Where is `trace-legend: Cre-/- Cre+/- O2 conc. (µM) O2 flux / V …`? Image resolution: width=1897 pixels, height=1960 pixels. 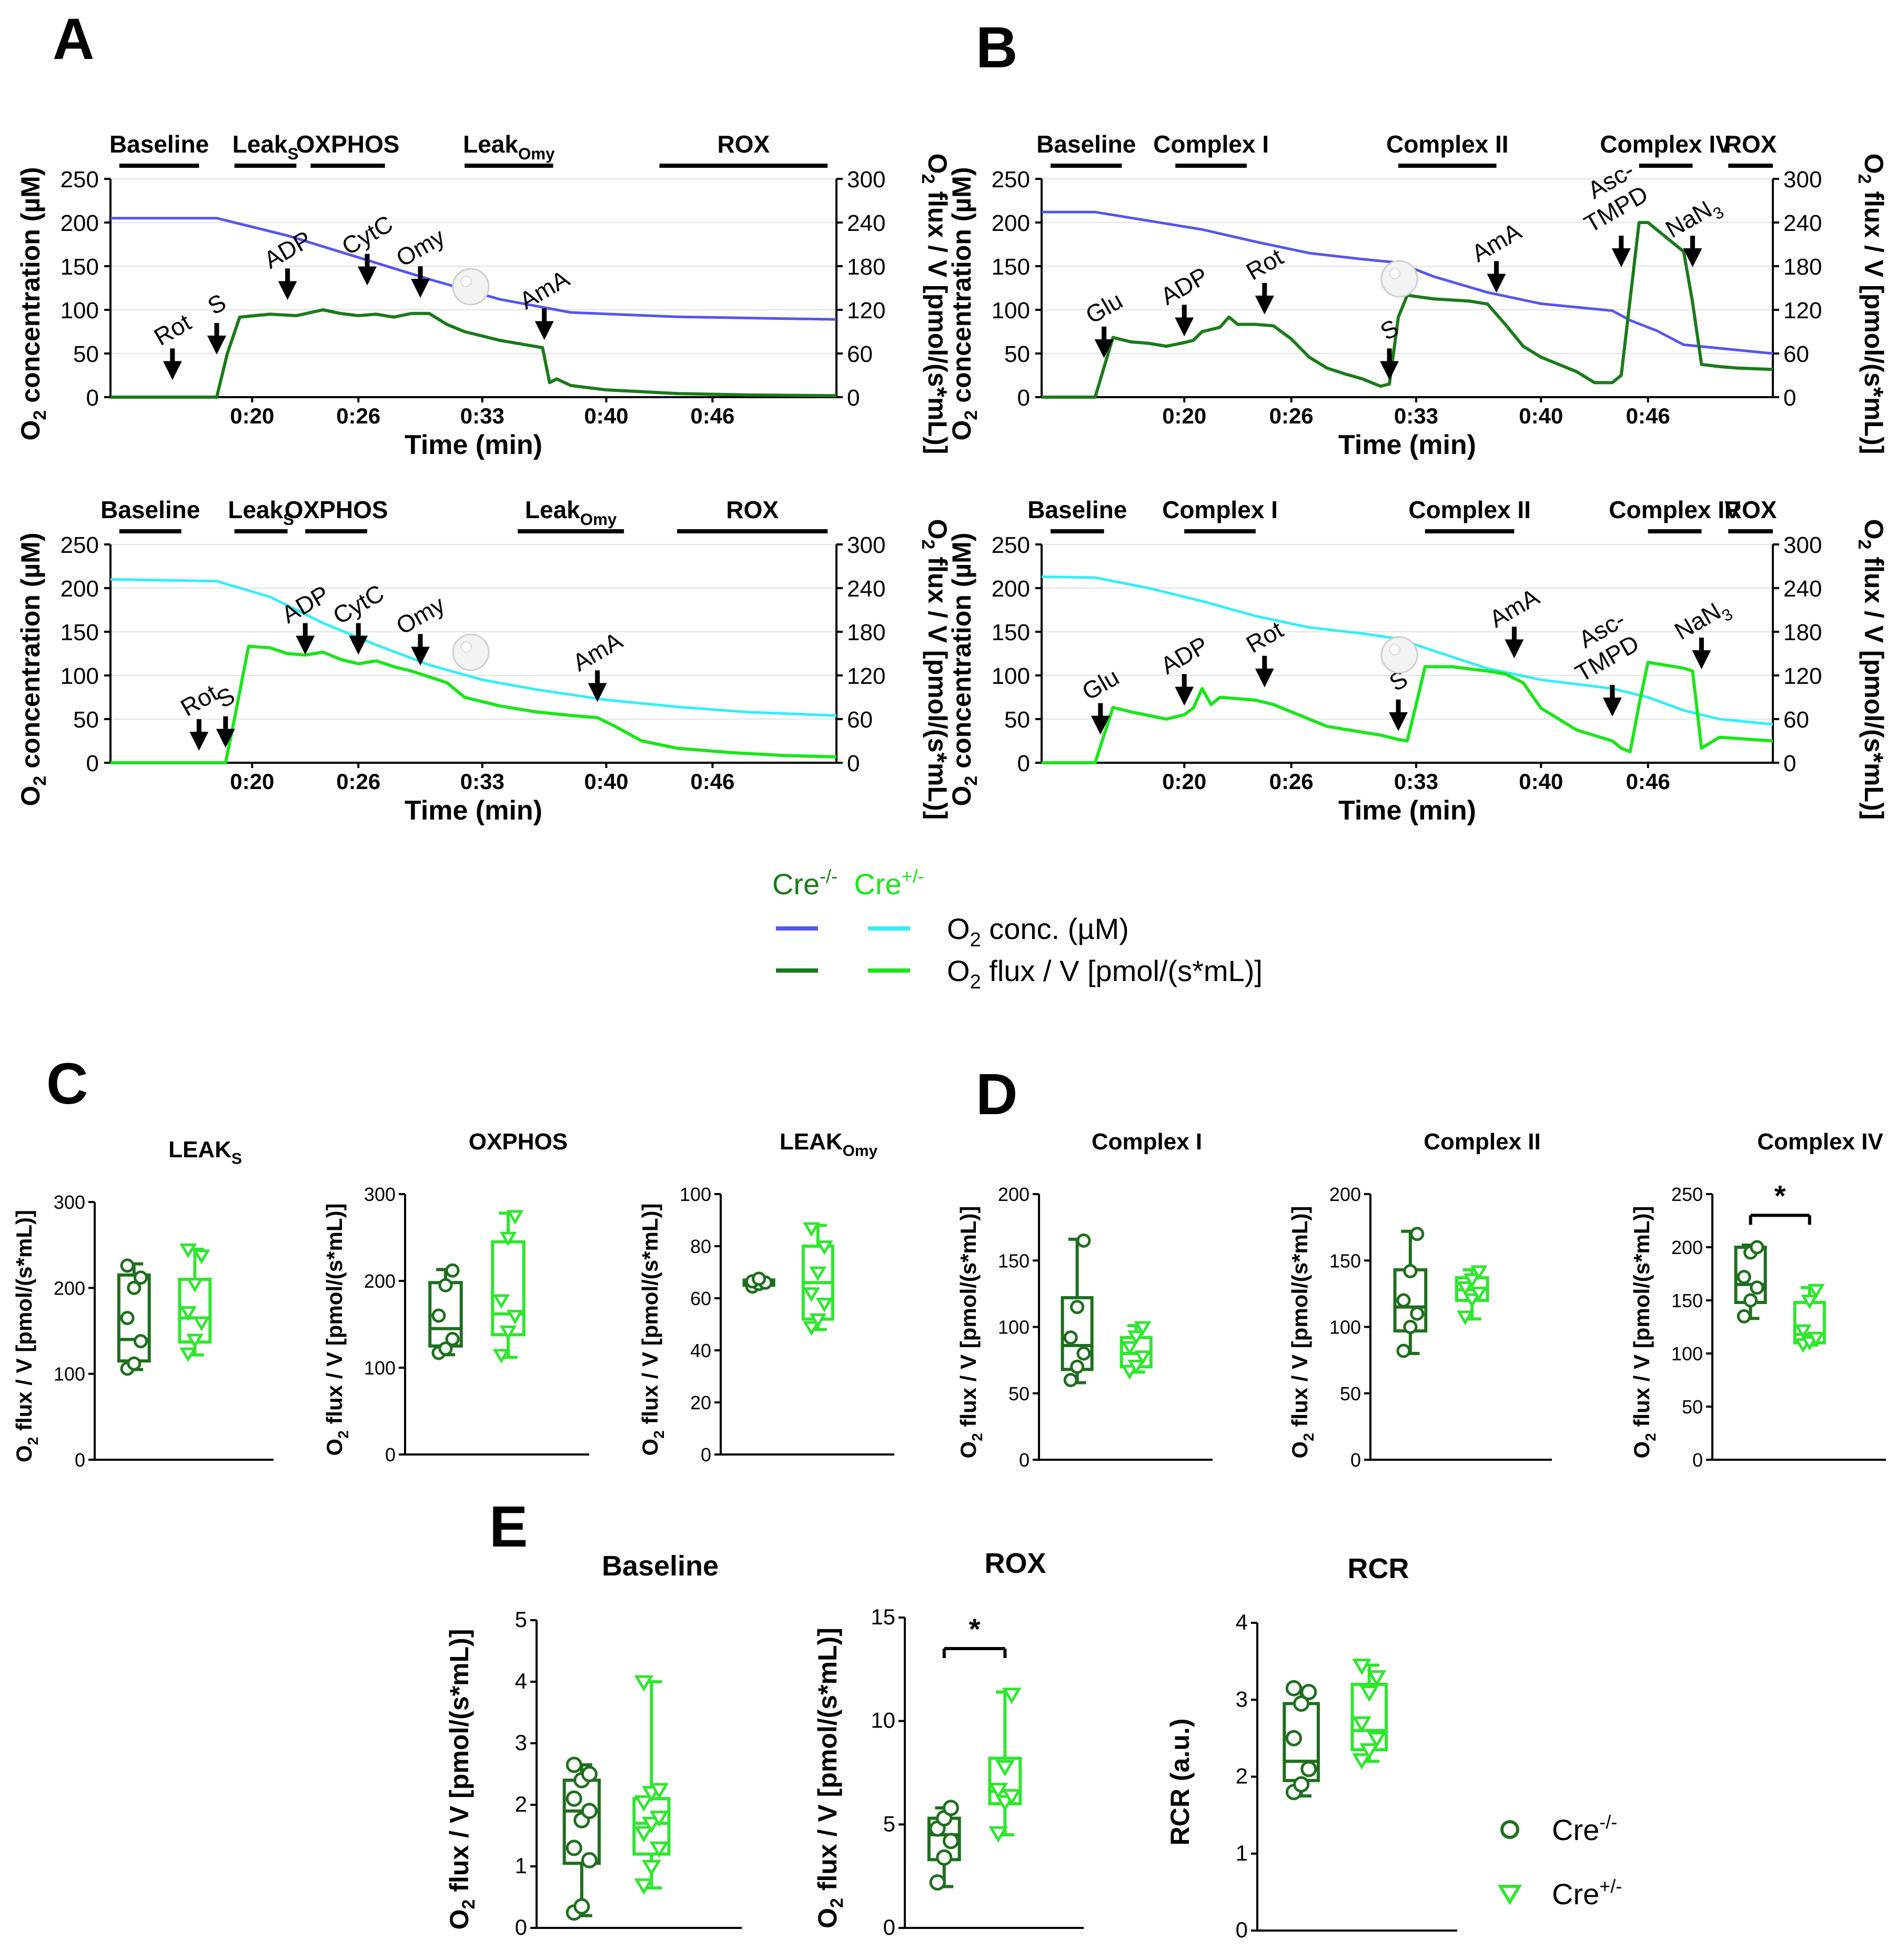
trace-legend: Cre-/- Cre+/- O2 conc. (µM) O2 flux / V … is located at coordinates (1017, 929).